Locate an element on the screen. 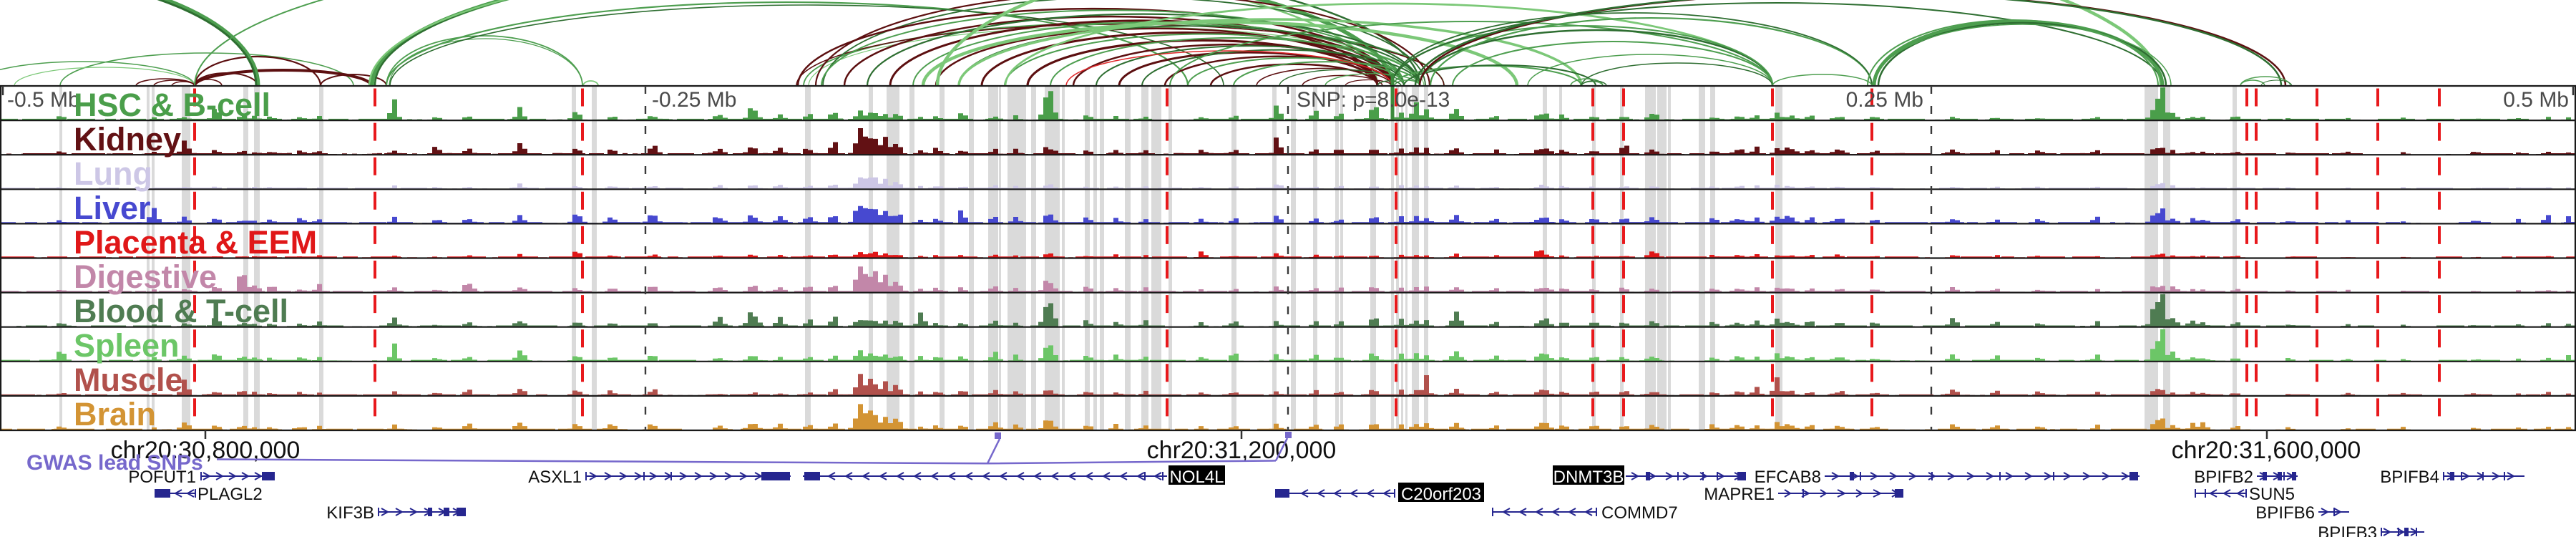 The image size is (2576, 537). svg-text: C20orf203 is located at coordinates (1441, 494).